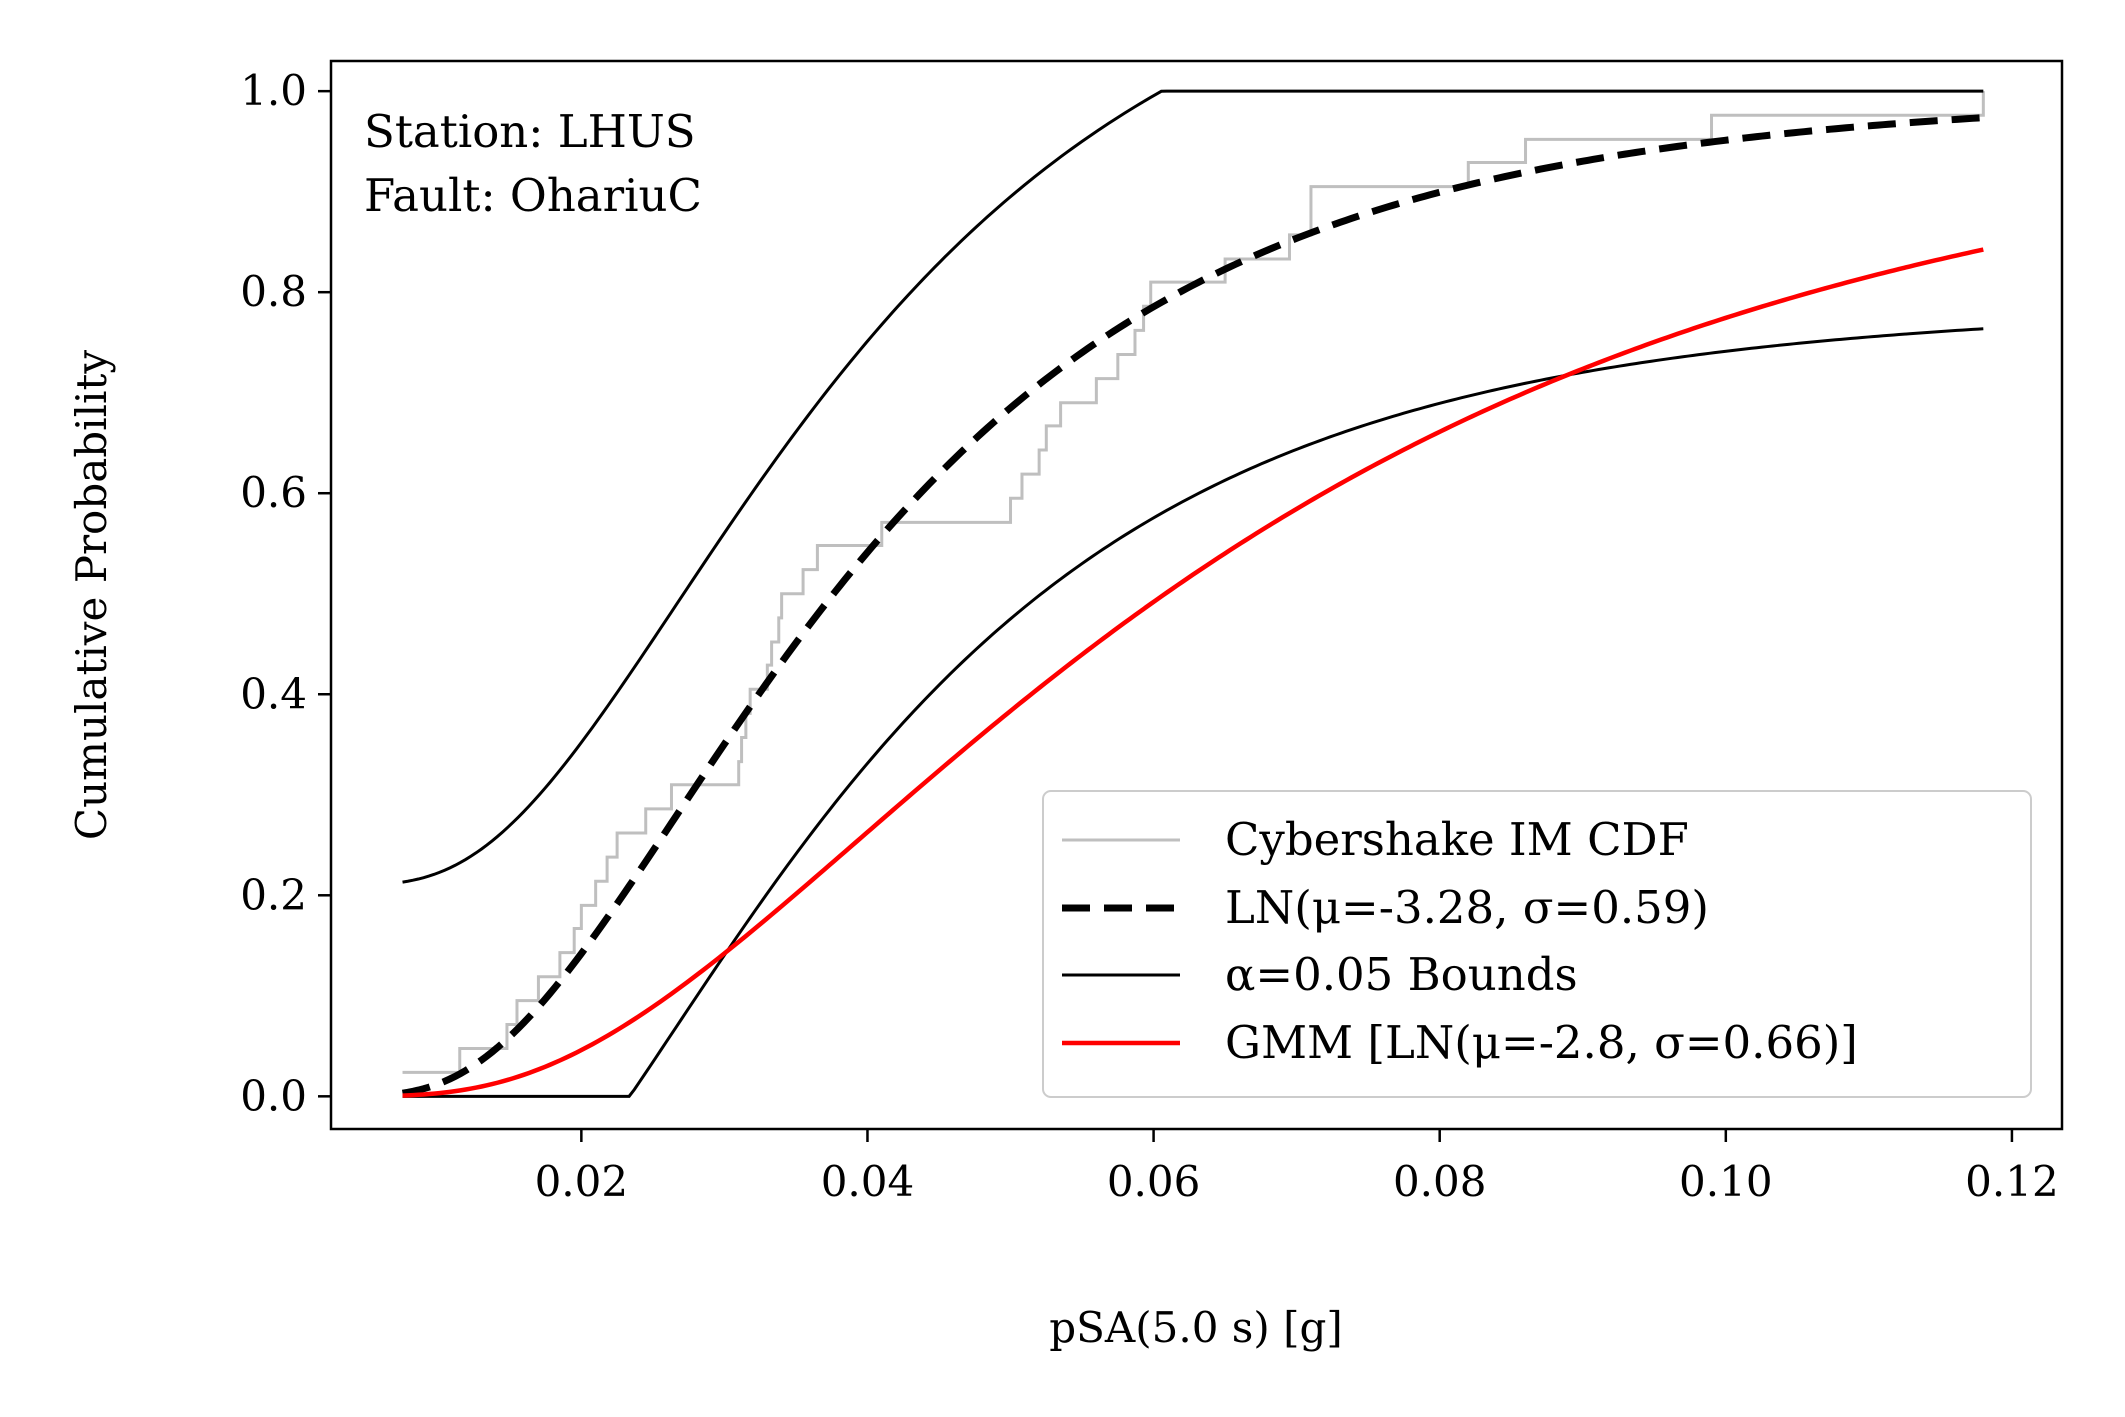 The height and width of the screenshot is (1417, 2125). Describe the element at coordinates (273, 1095) in the screenshot. I see `y-tick-label-0: 0.0` at that location.